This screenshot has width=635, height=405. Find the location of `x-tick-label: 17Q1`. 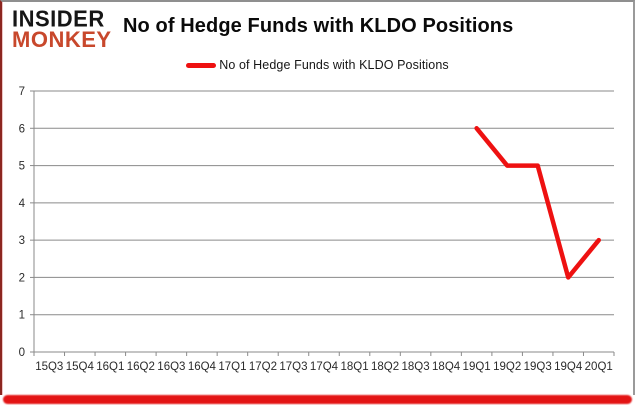

x-tick-label: 17Q1 is located at coordinates (232, 367).